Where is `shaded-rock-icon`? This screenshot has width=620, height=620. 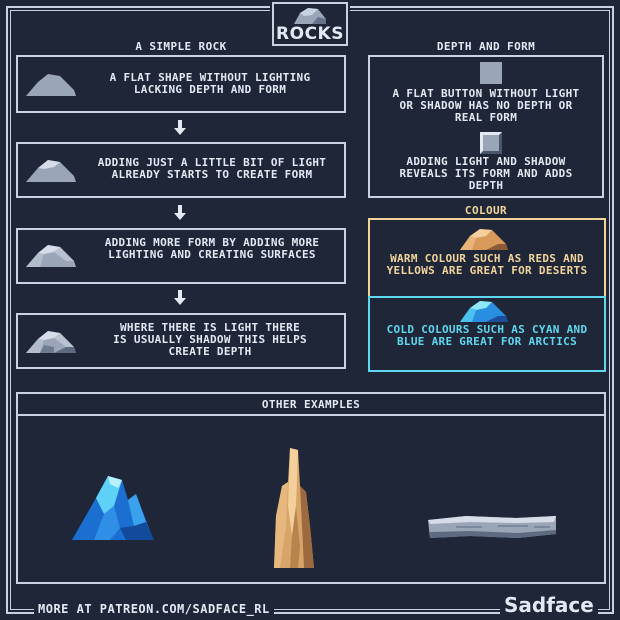 shaded-rock-icon is located at coordinates (51, 342).